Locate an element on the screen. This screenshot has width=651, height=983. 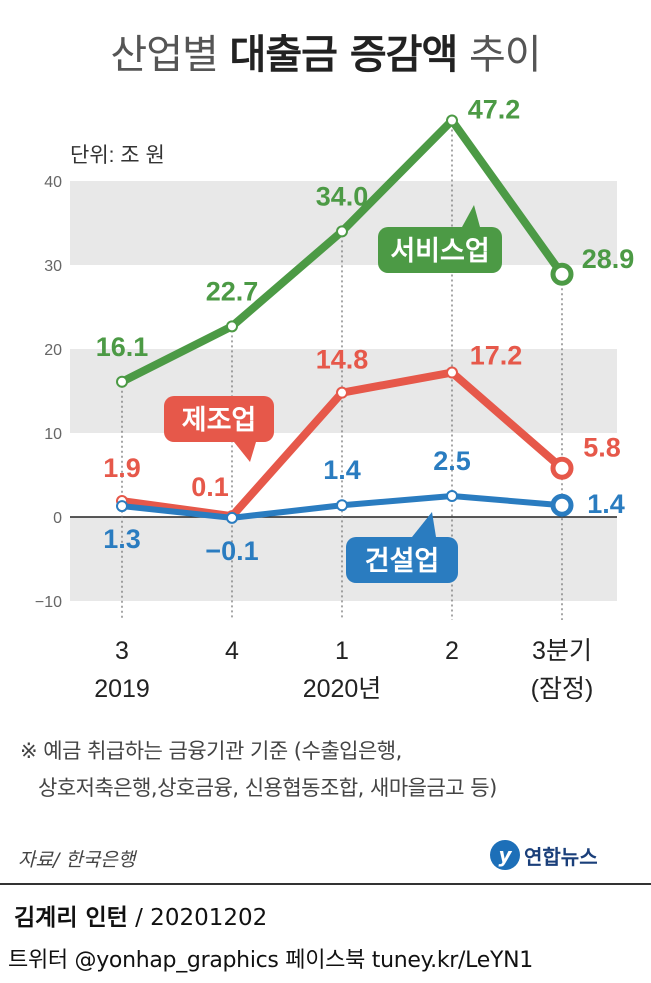
data-label: 14.8 is located at coordinates (342, 360).